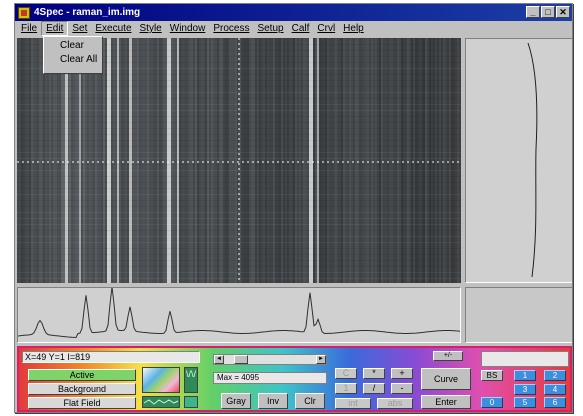 The width and height of the screenshot is (583, 416). Describe the element at coordinates (293, 12) in the screenshot. I see `title-bar: 4Spec - raman_im.img _ □ ✕` at that location.